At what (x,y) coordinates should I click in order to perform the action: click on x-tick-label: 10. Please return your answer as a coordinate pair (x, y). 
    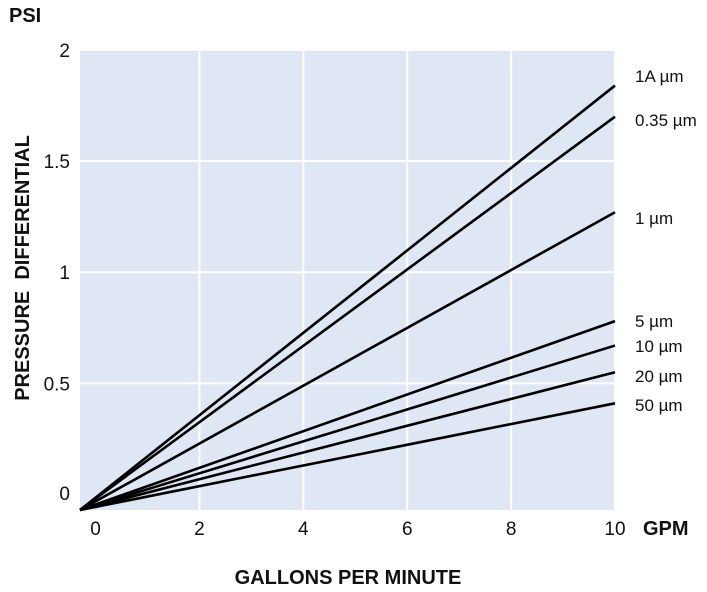
    Looking at the image, I should click on (614, 529).